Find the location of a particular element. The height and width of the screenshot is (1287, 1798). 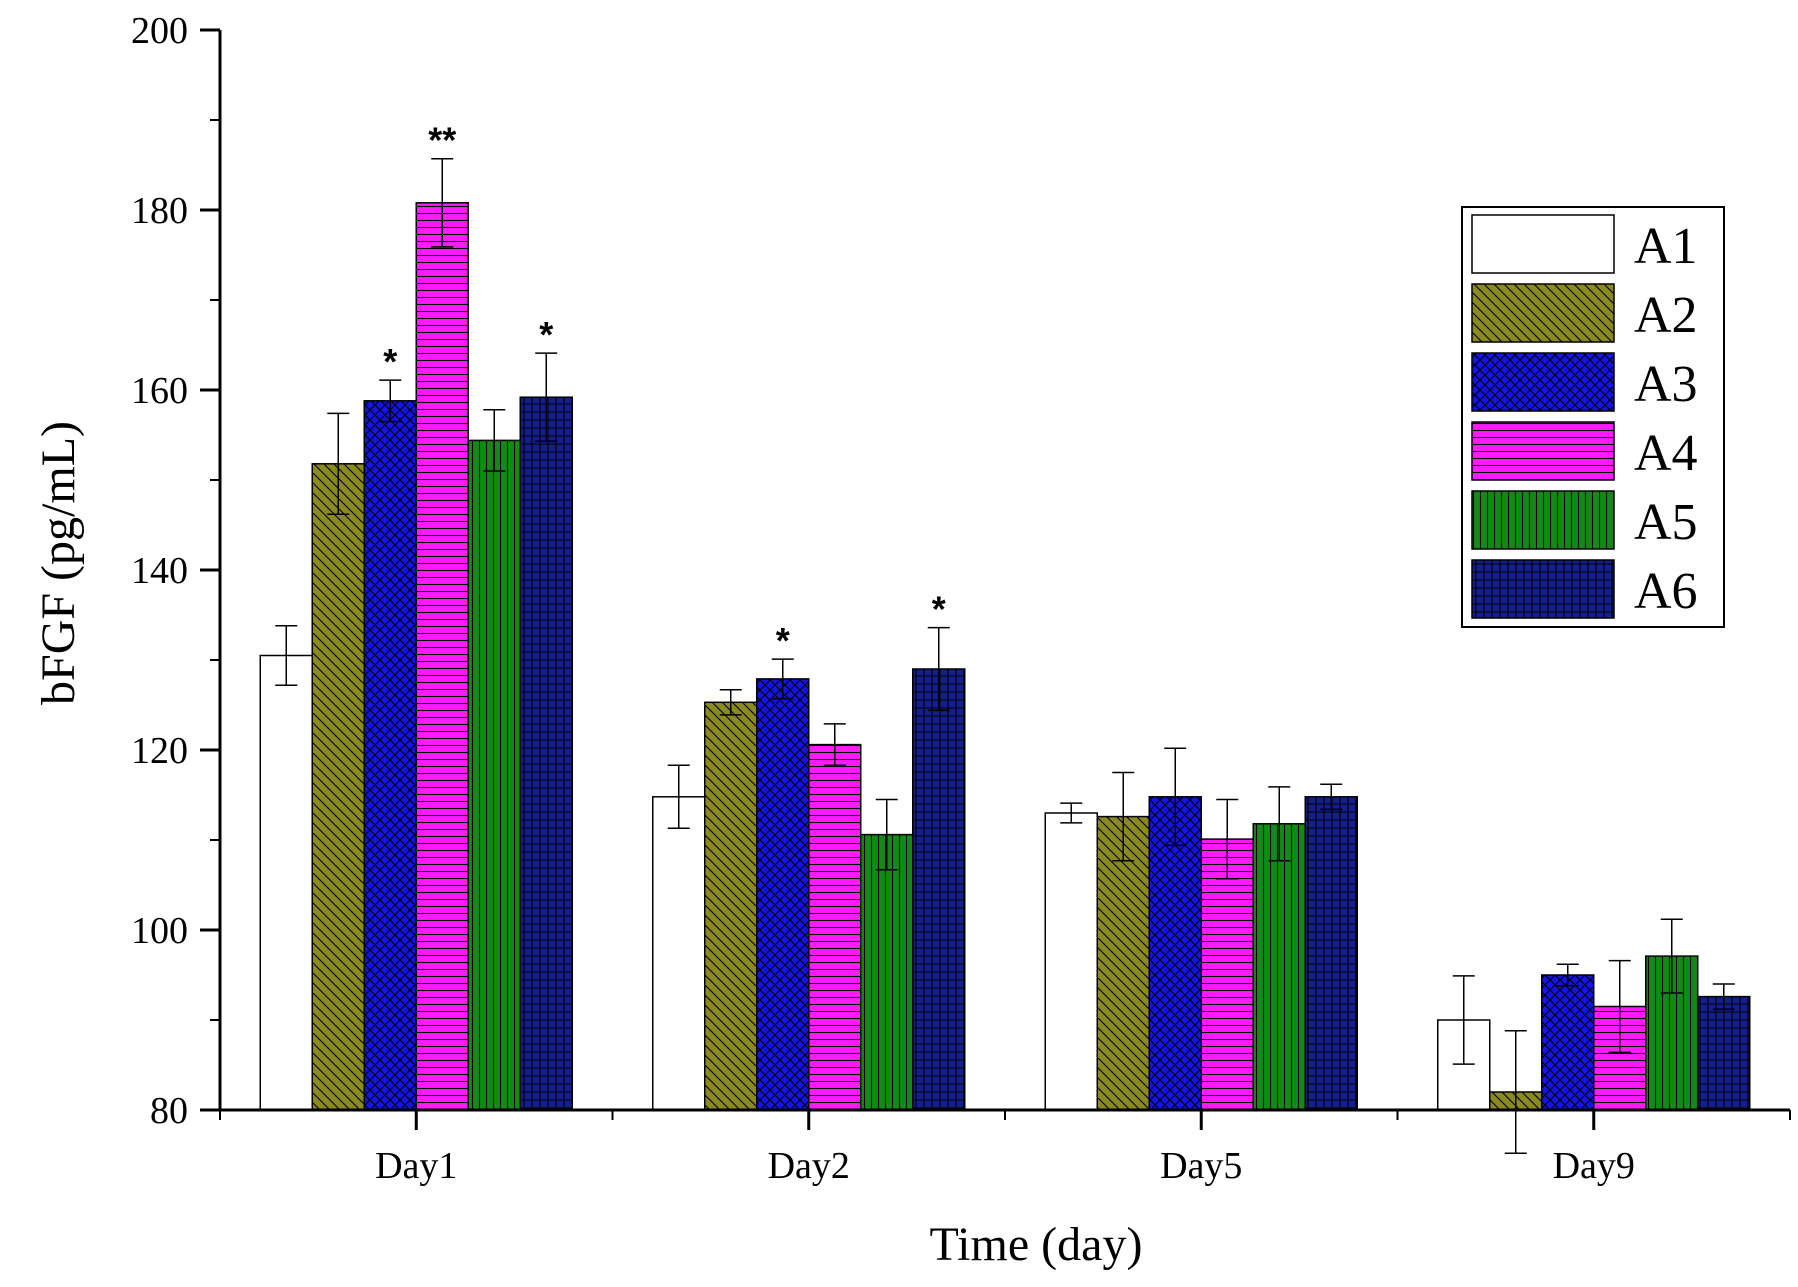

error-bar-a1-day1 is located at coordinates (286, 655).